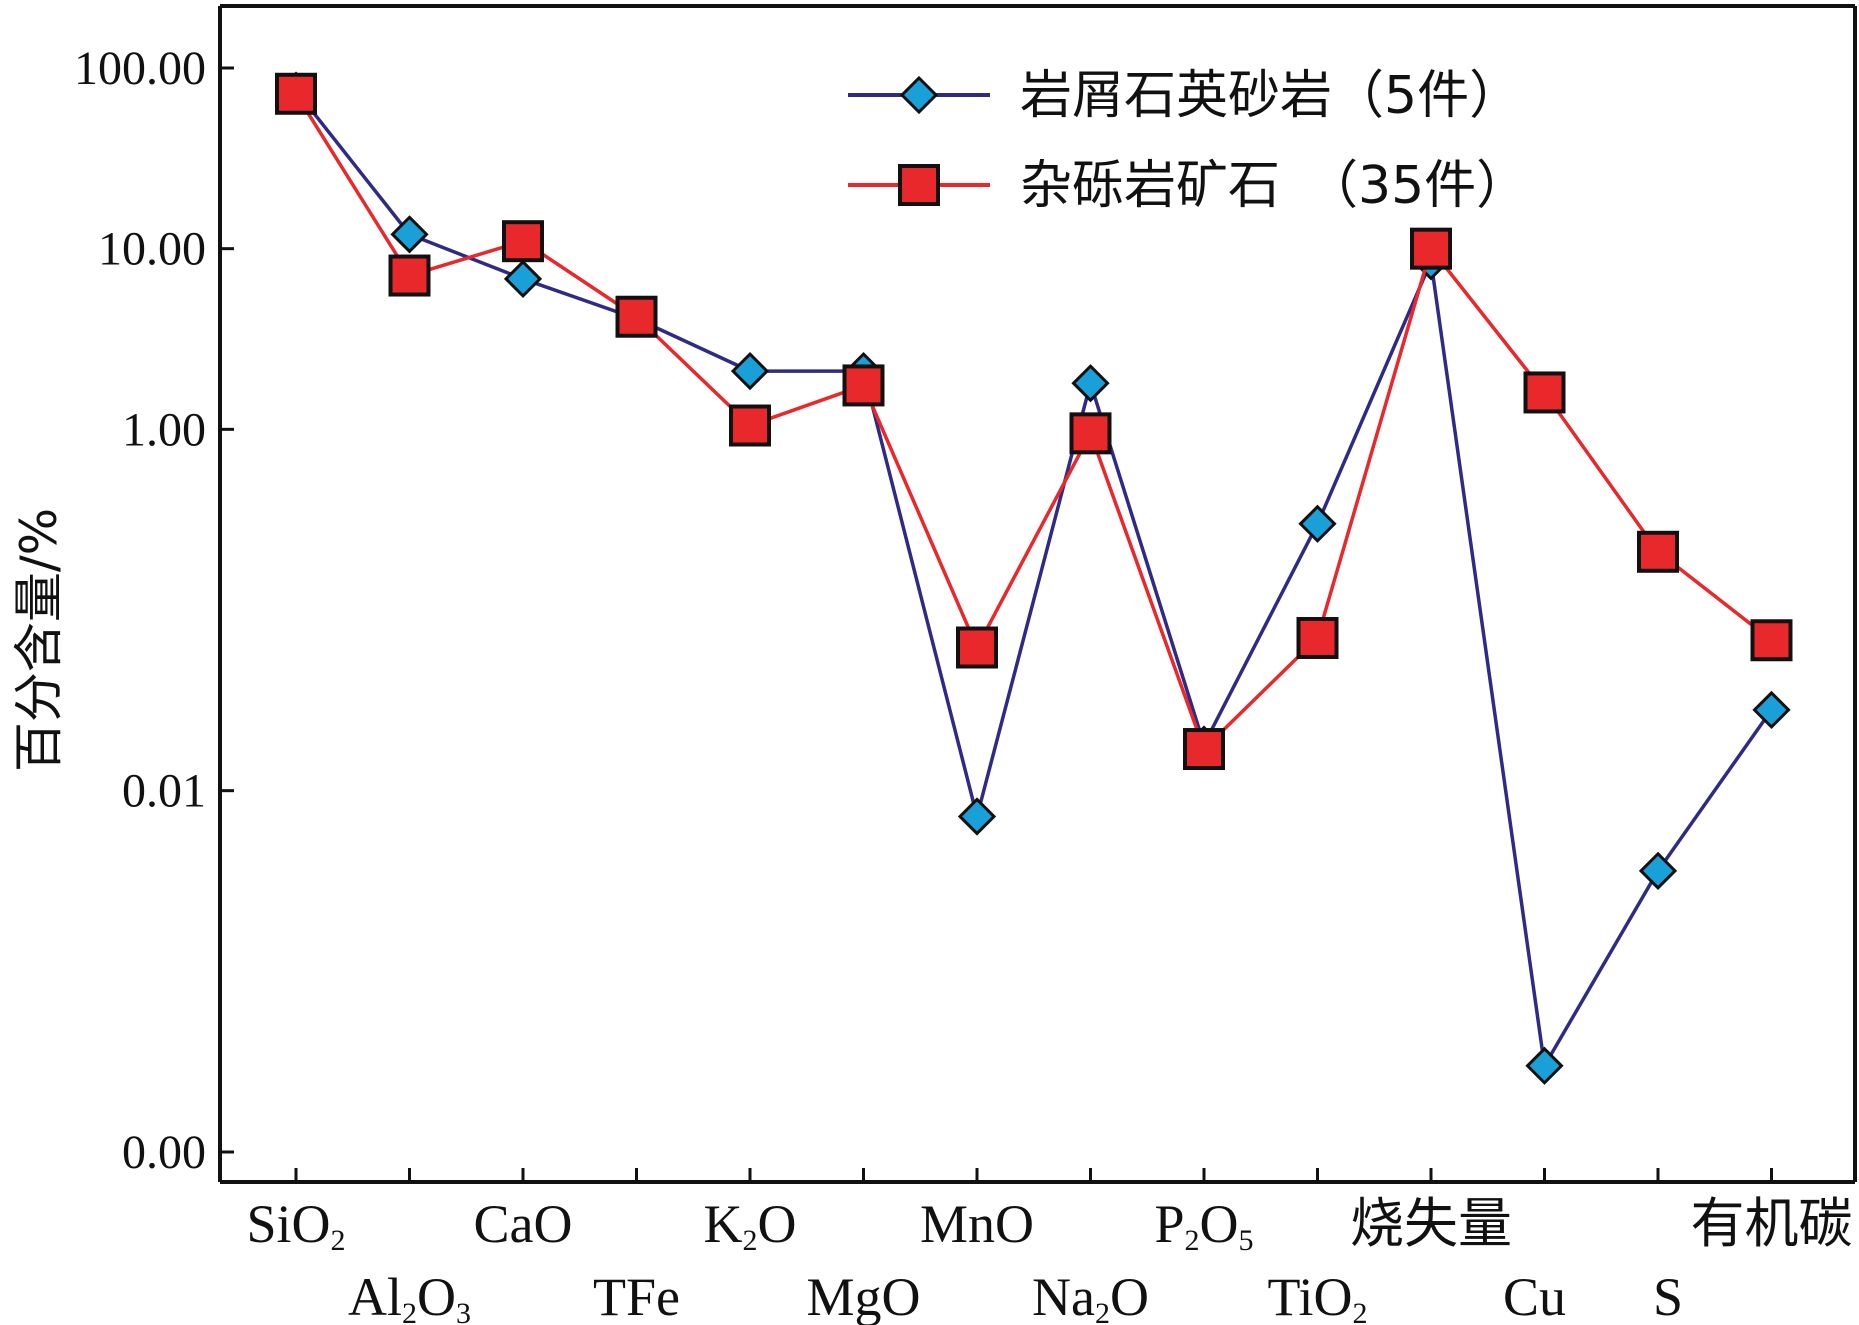  Describe the element at coordinates (1270, 96) in the screenshot. I see `legend-label: 岩屑石英砂岩（5件）` at that location.